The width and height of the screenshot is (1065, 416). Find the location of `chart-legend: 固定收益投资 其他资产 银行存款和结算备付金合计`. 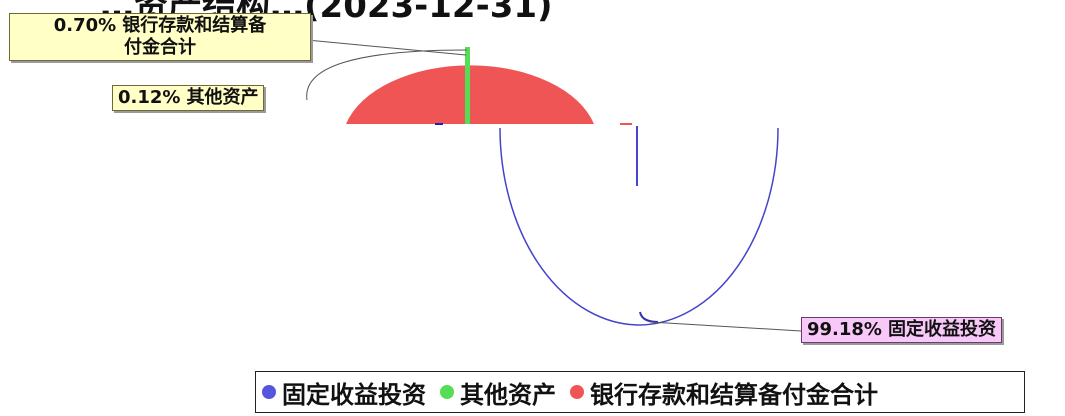

chart-legend: 固定收益投资 其他资产 银行存款和结算备付金合计 is located at coordinates (640, 392).